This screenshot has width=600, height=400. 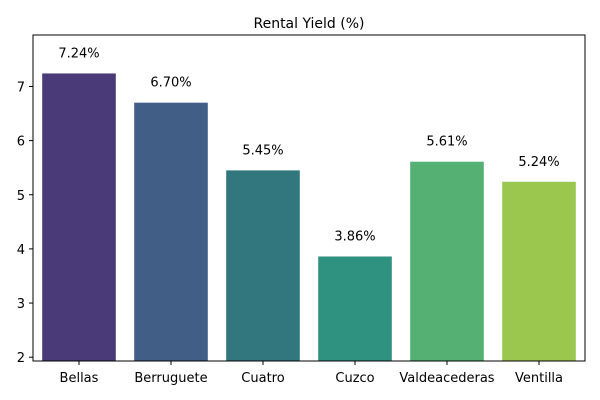 What do you see at coordinates (21, 358) in the screenshot?
I see `y-tick-label-2: 2` at bounding box center [21, 358].